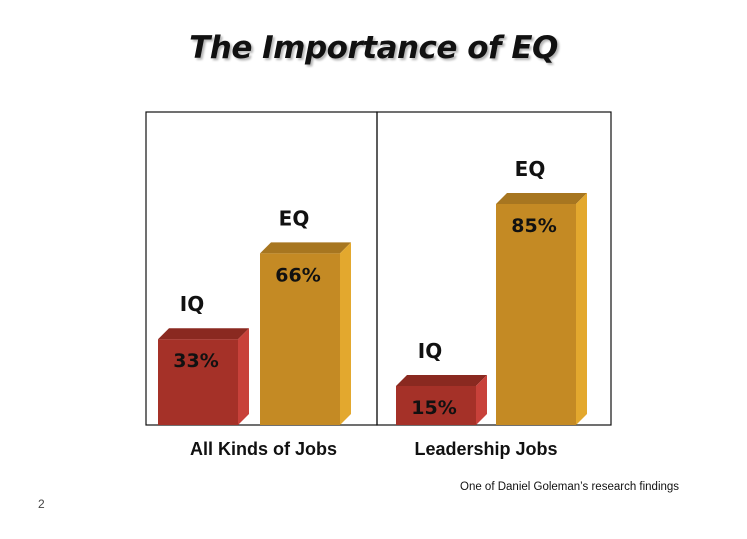 The width and height of the screenshot is (747, 539). I want to click on eq-bar-all-jobs, so click(300, 339).